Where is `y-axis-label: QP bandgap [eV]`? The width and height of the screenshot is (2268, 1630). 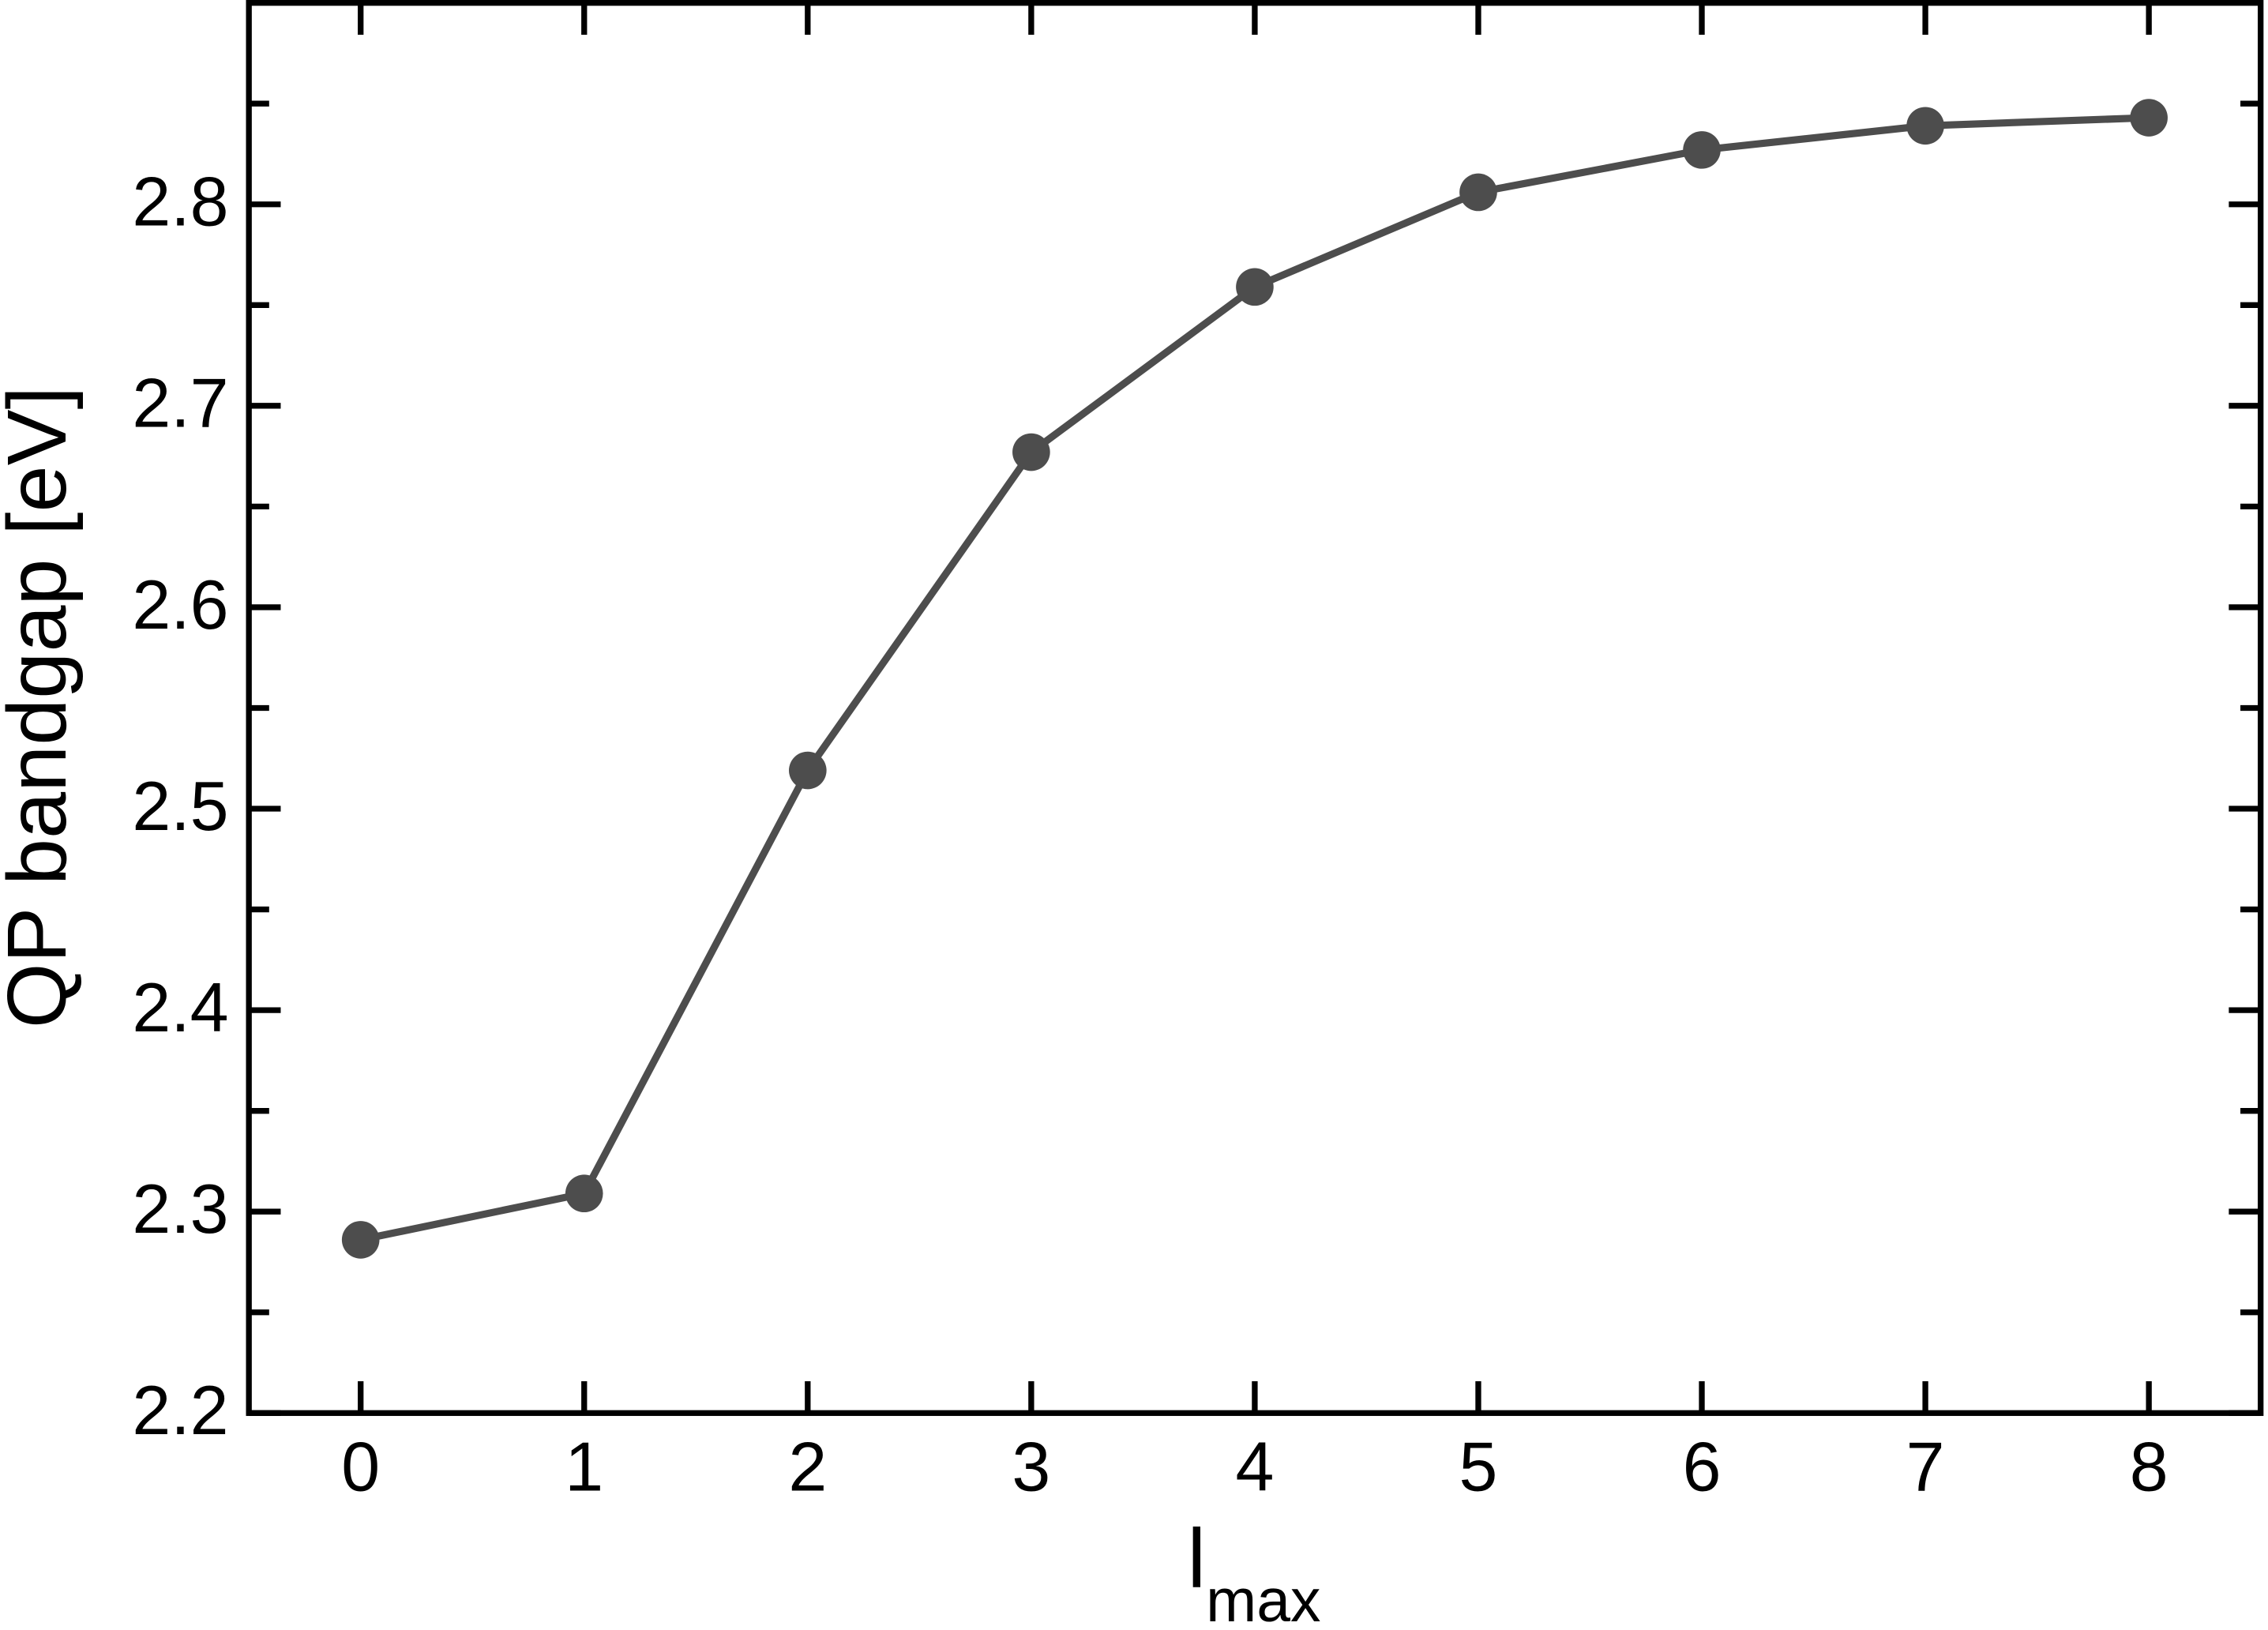
y-axis-label: QP bandgap [eV] is located at coordinates (42, 707).